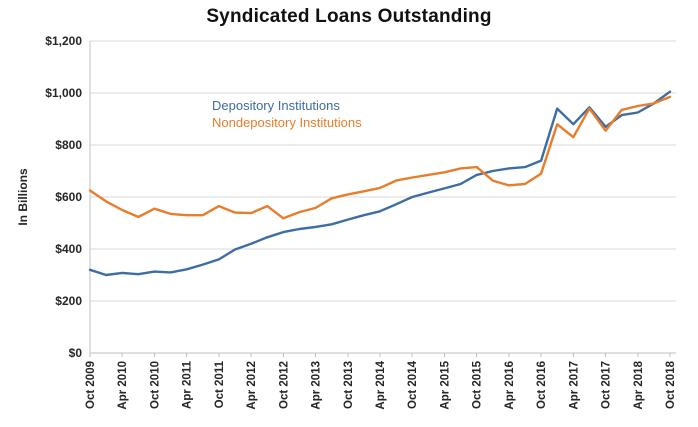 Image resolution: width=698 pixels, height=427 pixels. What do you see at coordinates (317, 385) in the screenshot?
I see `x-axis-tick-label: Apr 2013` at bounding box center [317, 385].